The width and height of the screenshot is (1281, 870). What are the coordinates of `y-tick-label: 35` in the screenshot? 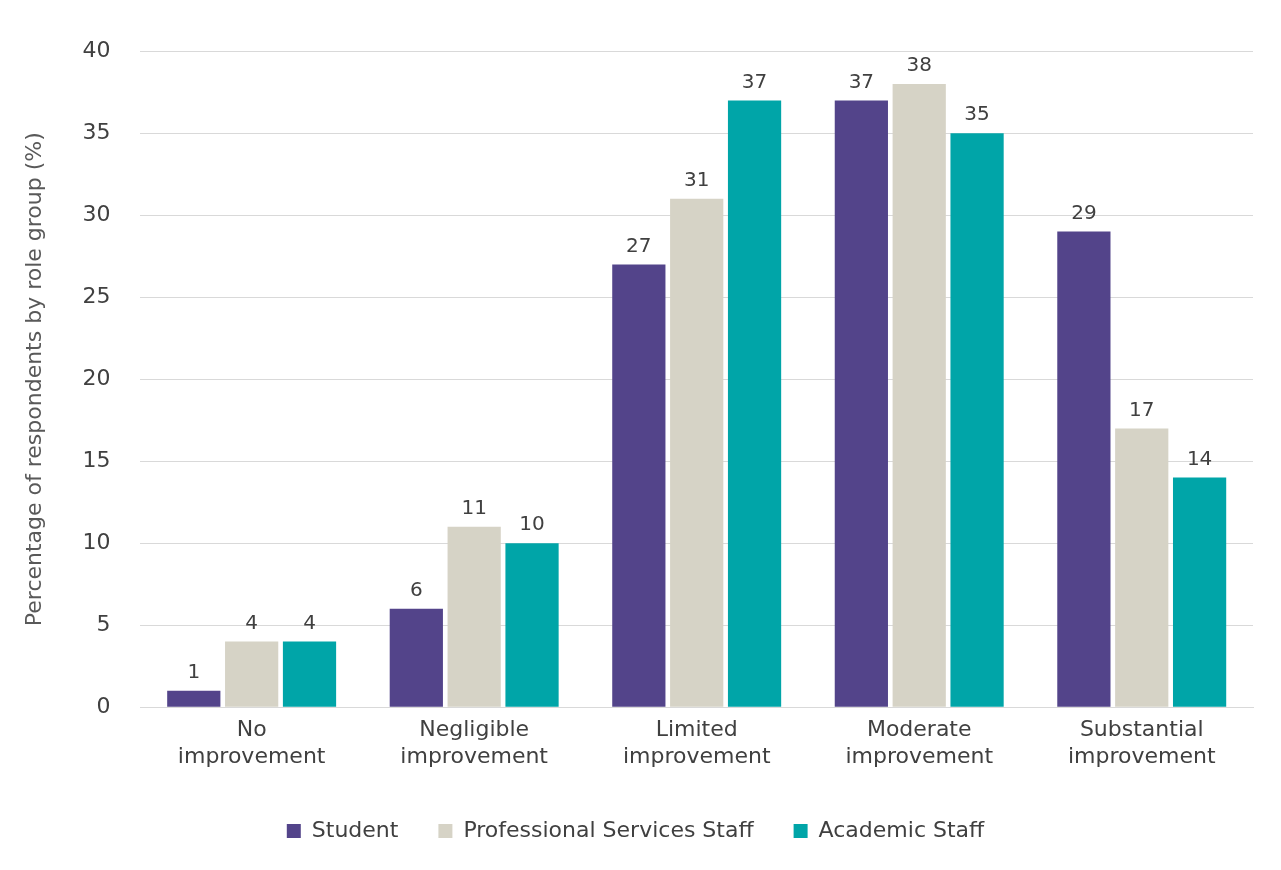 It's located at (96, 131).